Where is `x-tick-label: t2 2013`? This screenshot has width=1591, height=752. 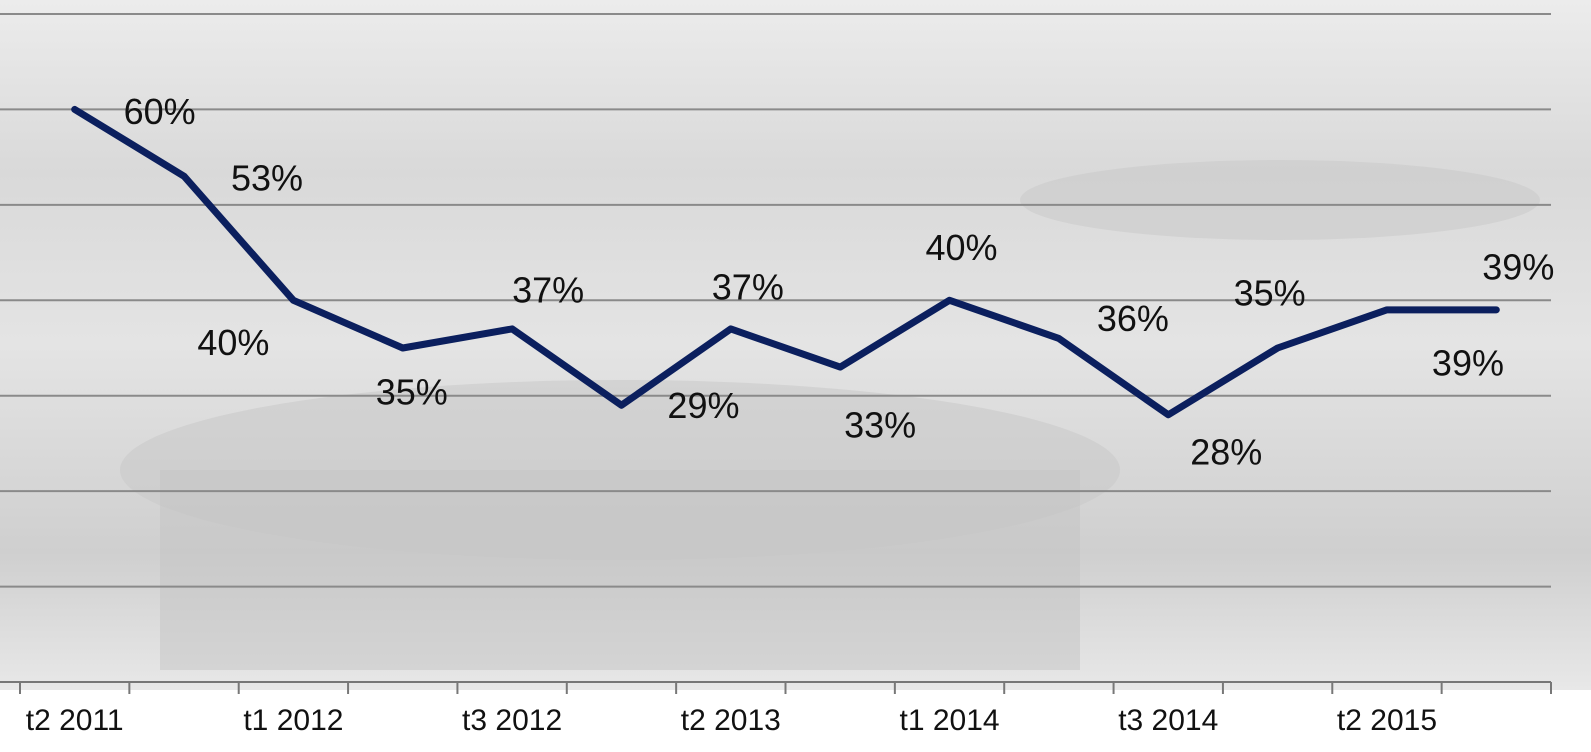 x-tick-label: t2 2013 is located at coordinates (731, 720).